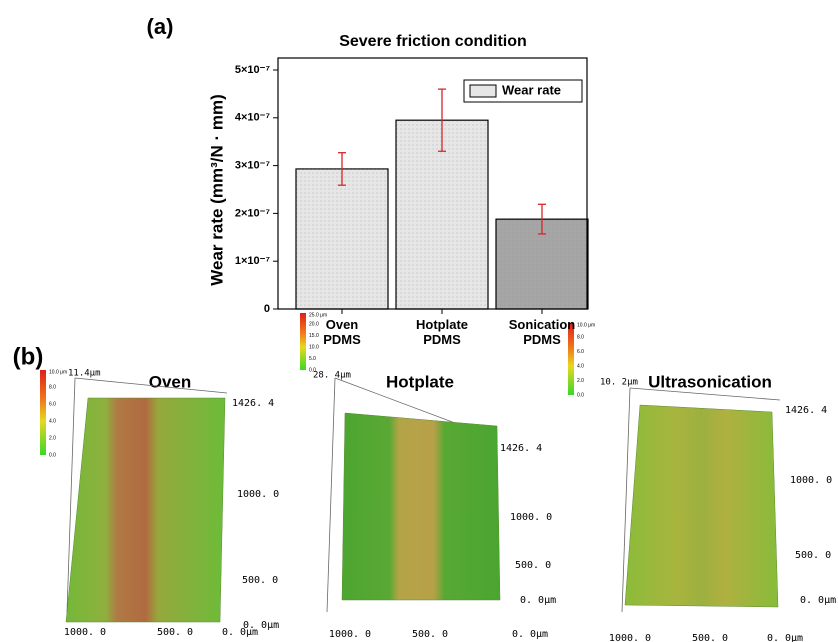 Image resolution: width=838 pixels, height=642 pixels. What do you see at coordinates (433, 41) in the screenshot?
I see `chart-title: Severe friction condition` at bounding box center [433, 41].